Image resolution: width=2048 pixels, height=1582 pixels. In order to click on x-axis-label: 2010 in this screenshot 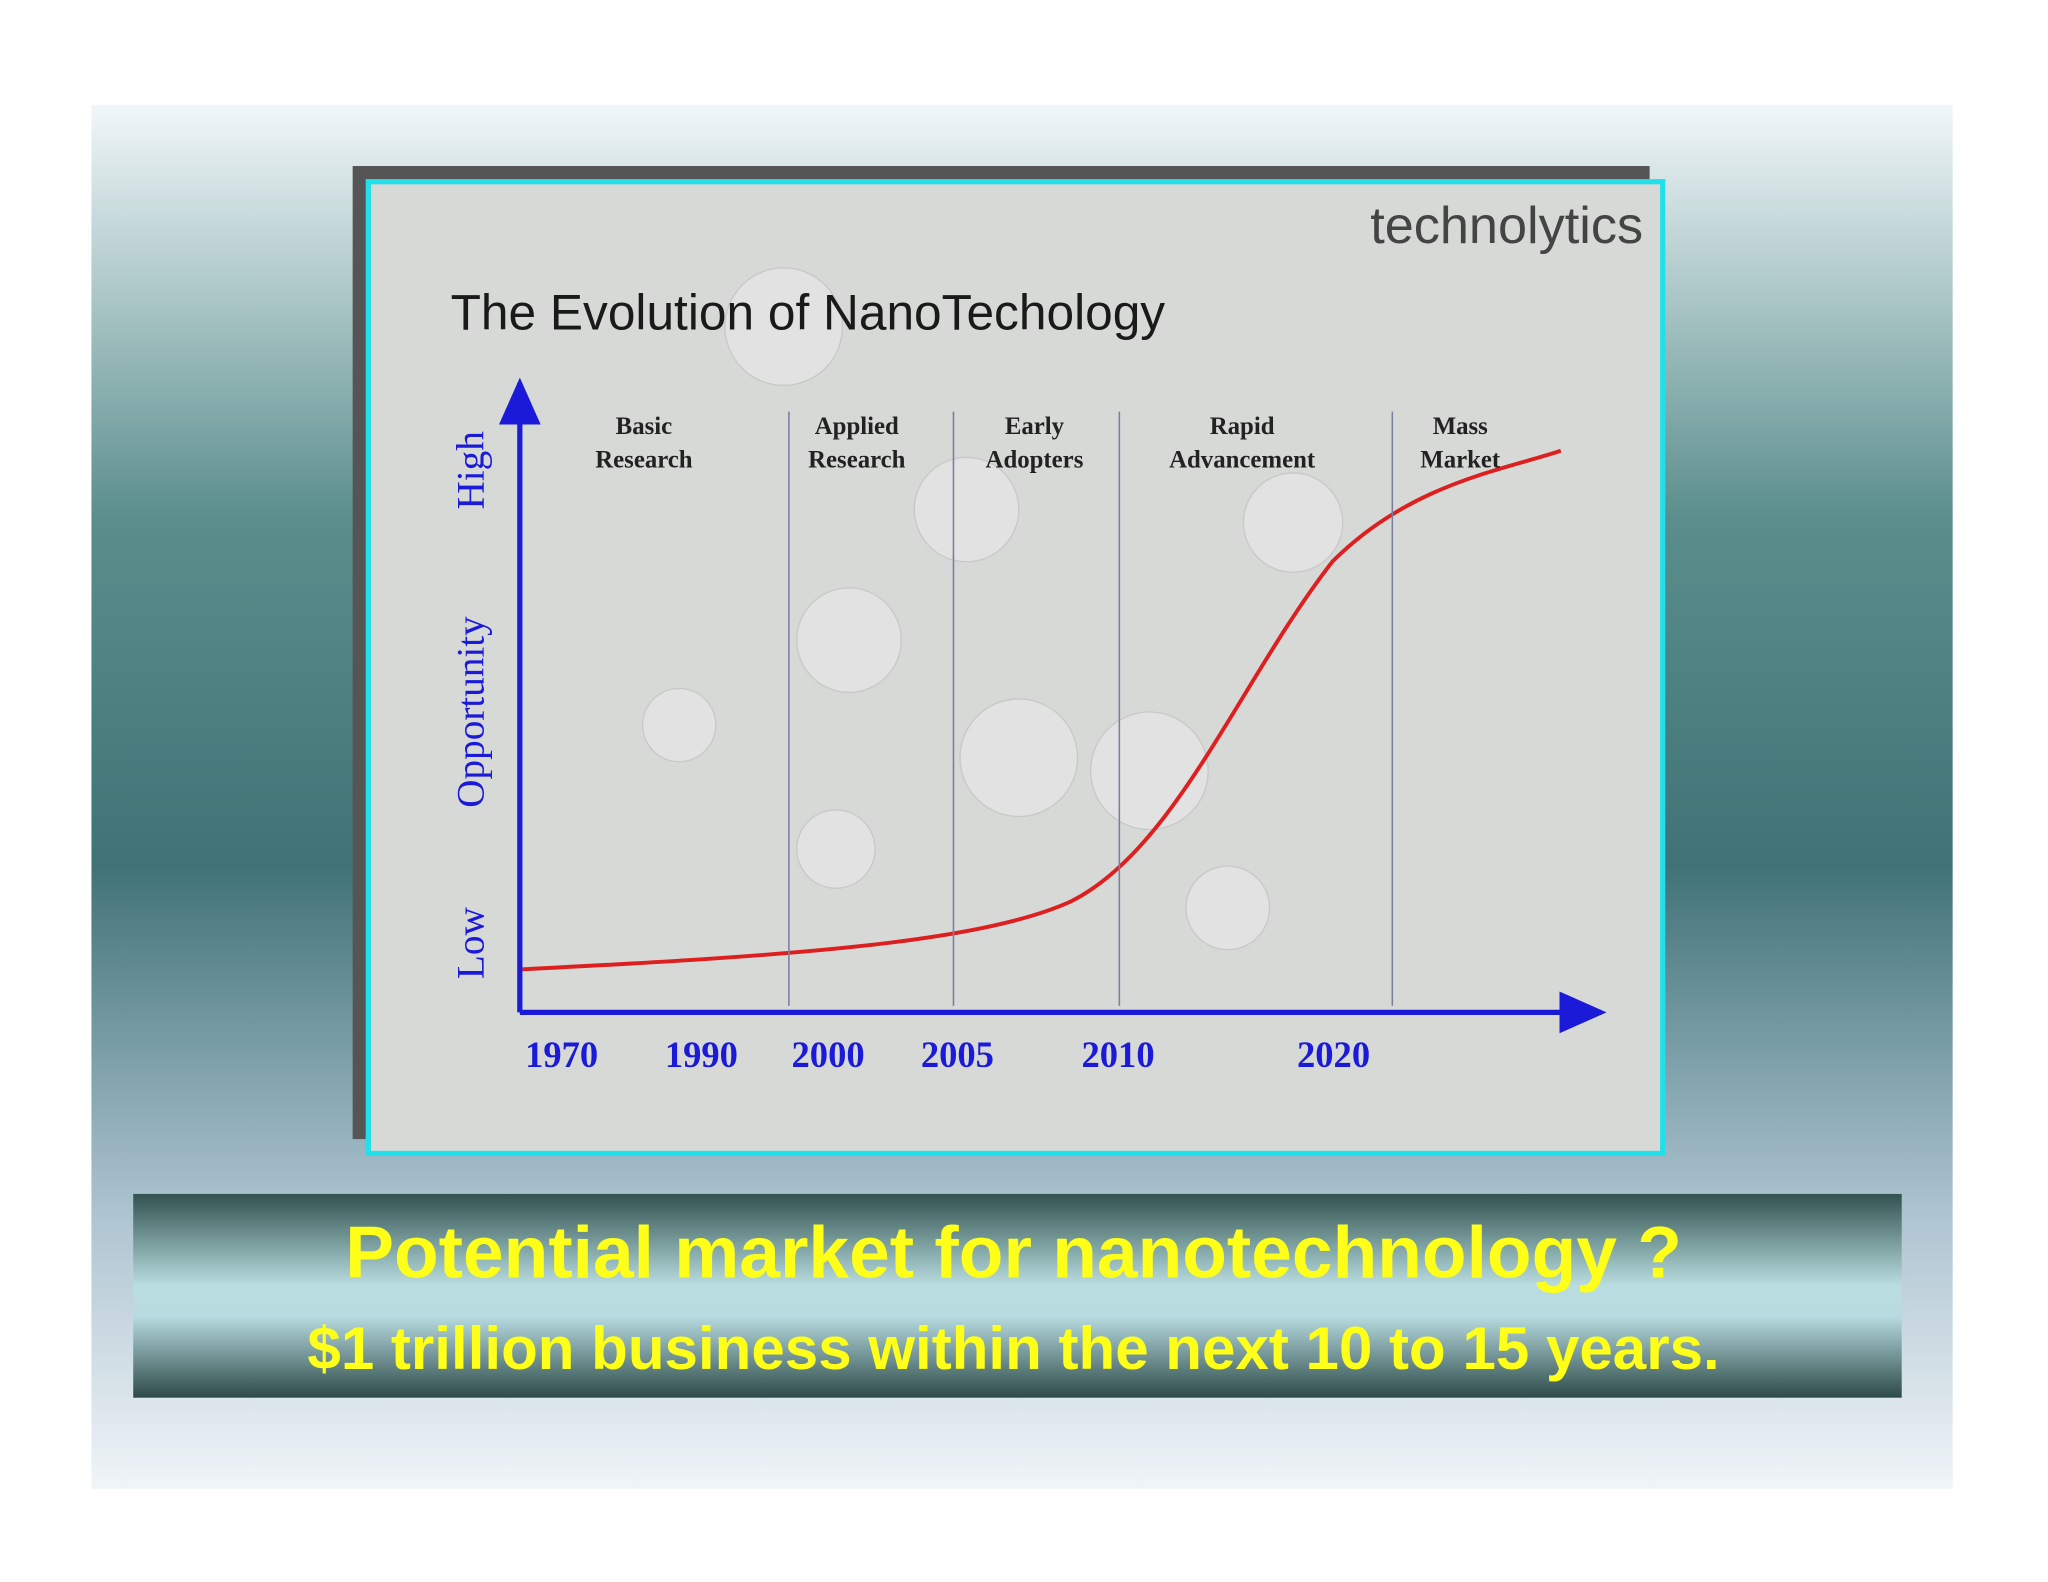, I will do `click(1117, 1054)`.